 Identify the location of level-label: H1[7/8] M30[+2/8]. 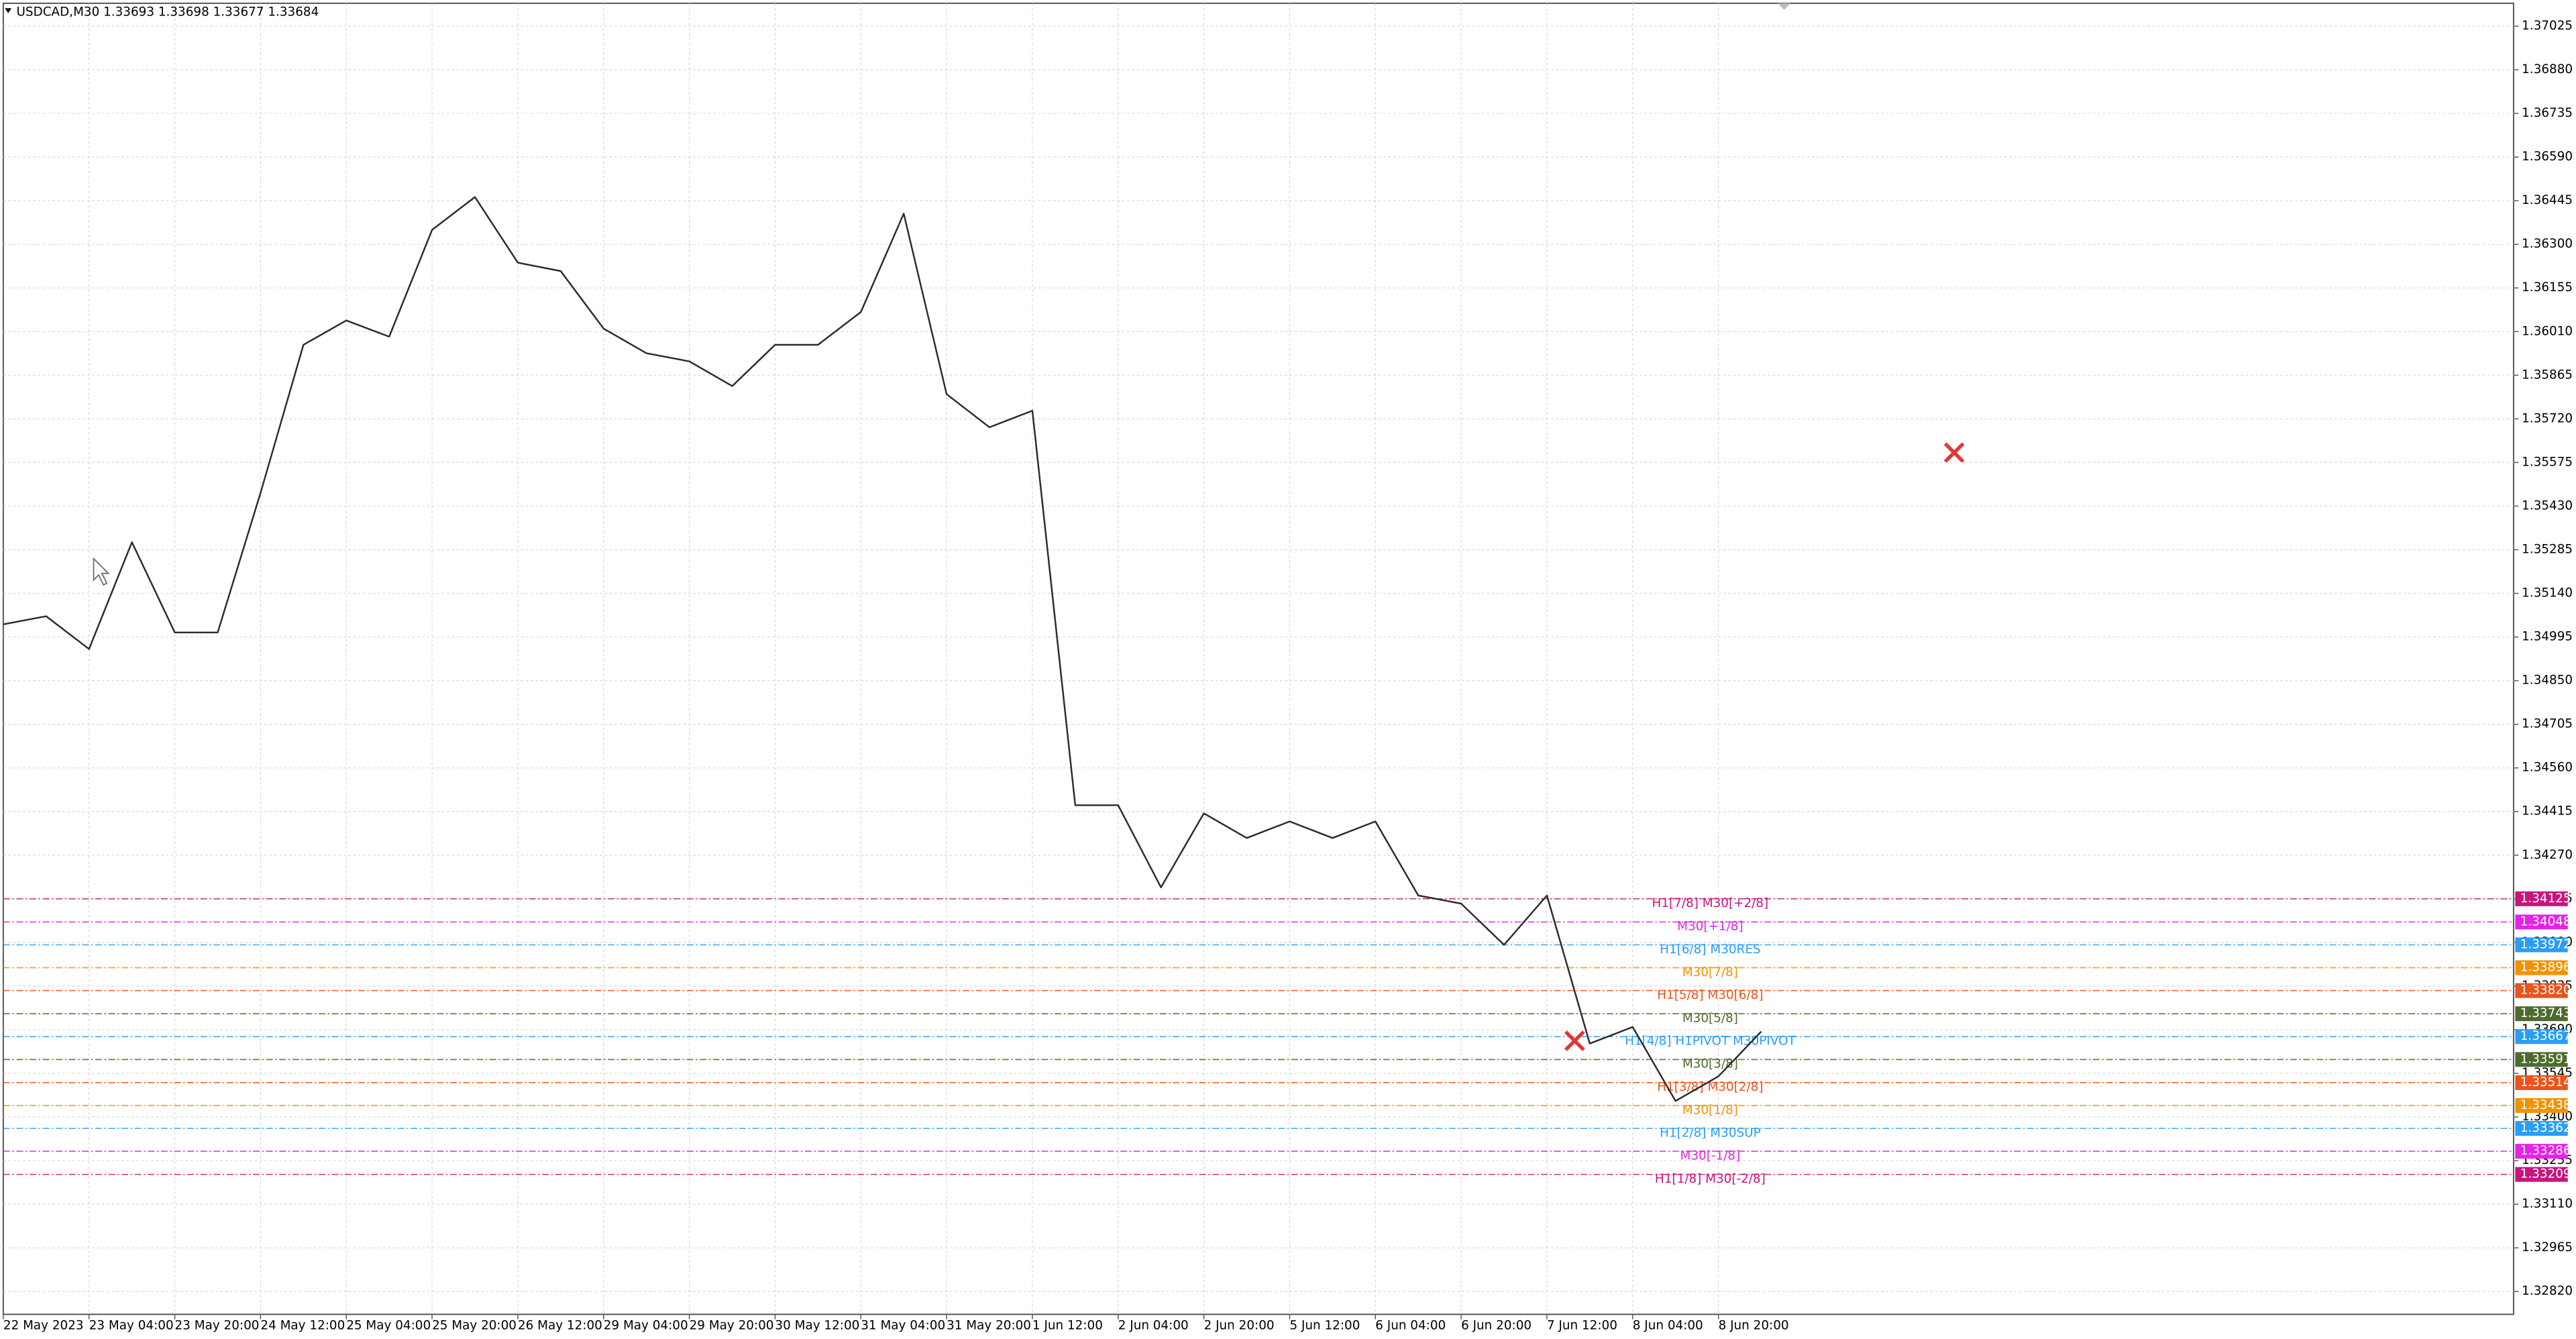
(1710, 903).